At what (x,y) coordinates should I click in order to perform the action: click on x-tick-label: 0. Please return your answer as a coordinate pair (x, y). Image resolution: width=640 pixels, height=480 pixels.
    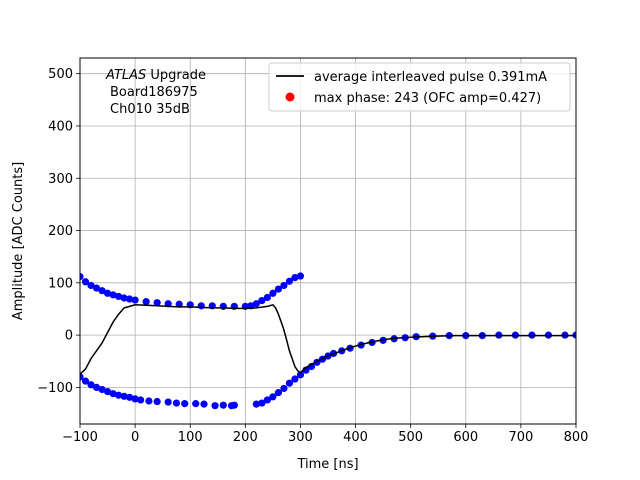
    Looking at the image, I should click on (135, 437).